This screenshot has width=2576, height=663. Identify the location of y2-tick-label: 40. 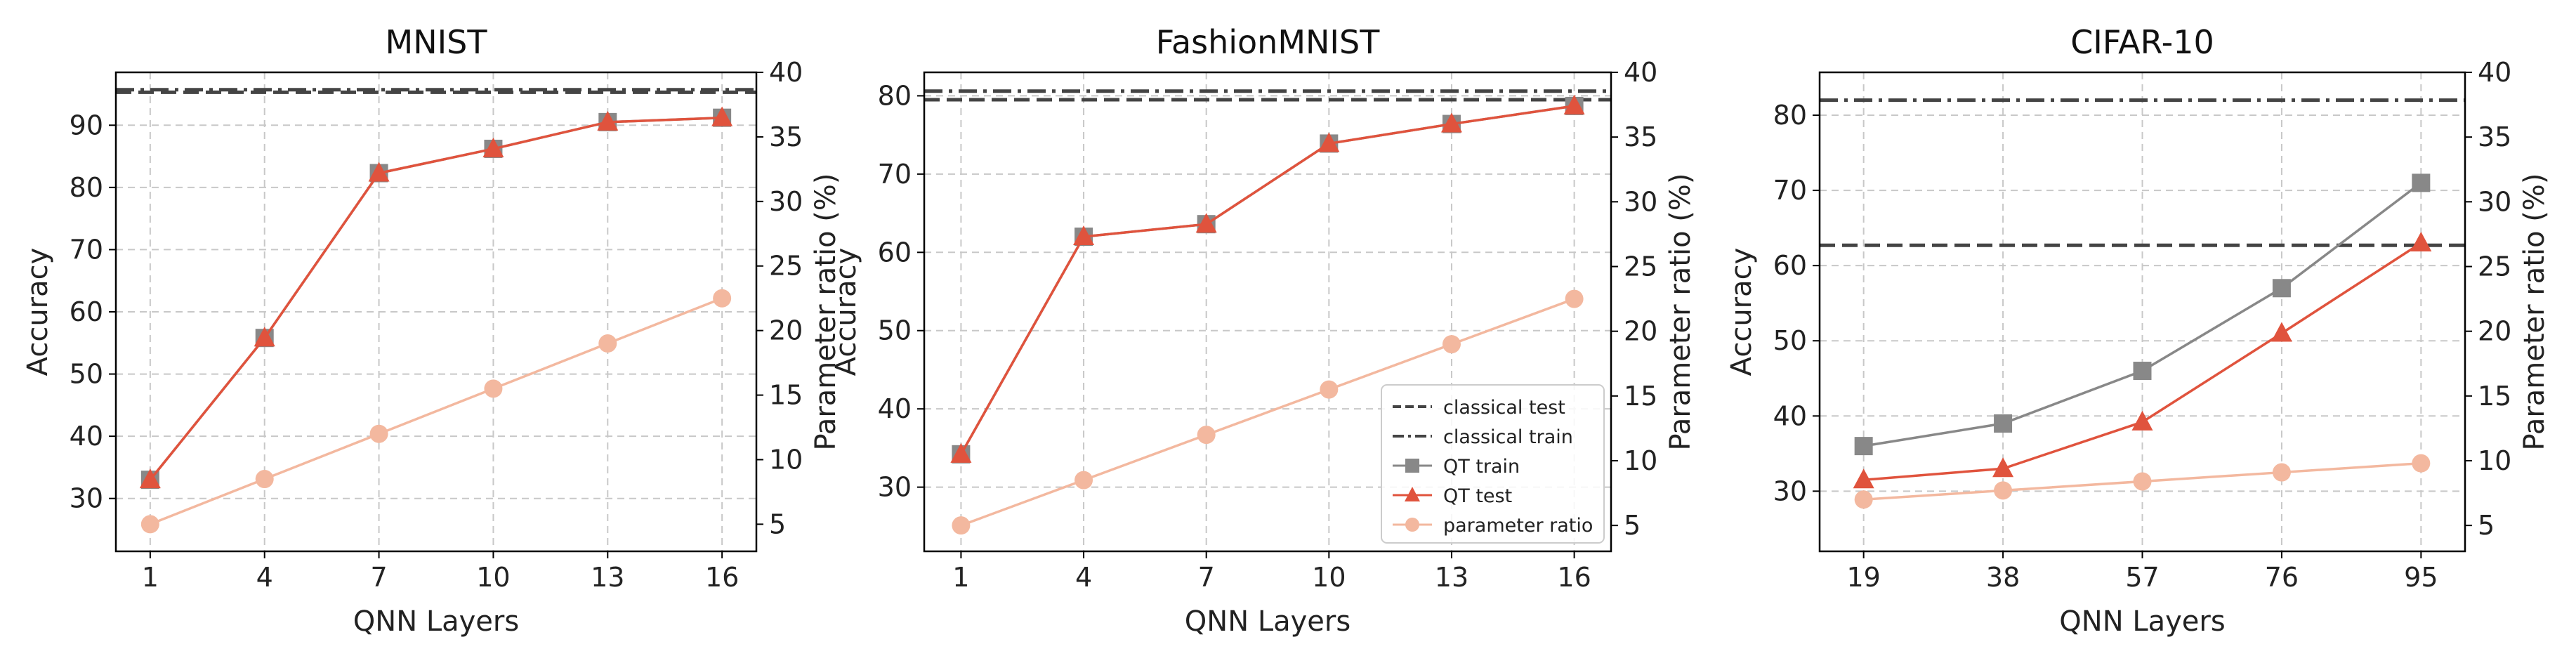
(2494, 72).